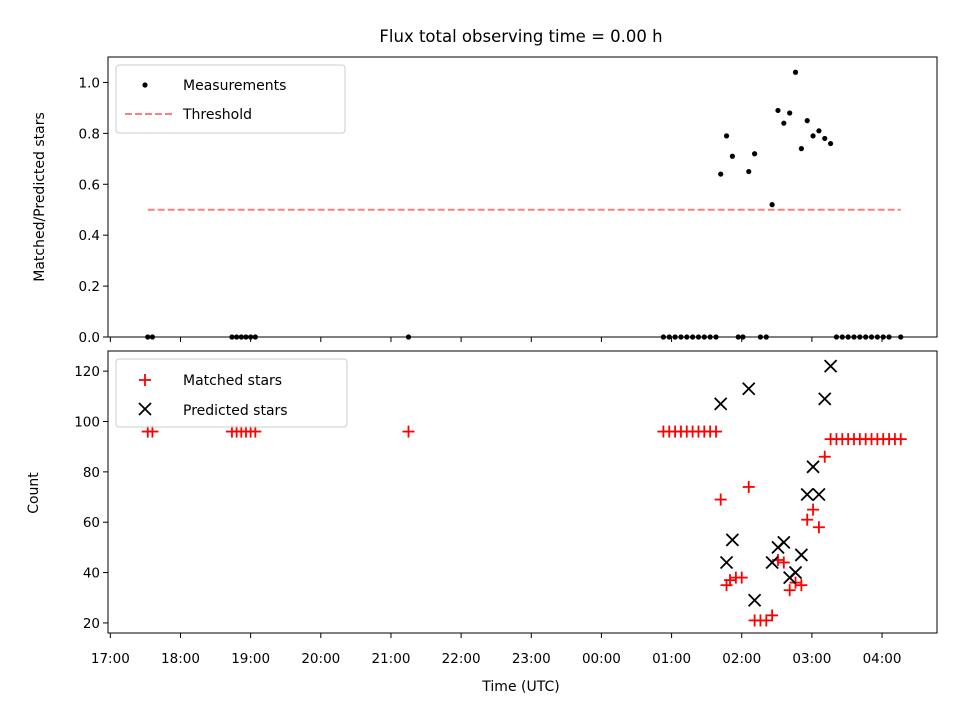 The image size is (960, 720). What do you see at coordinates (89, 134) in the screenshot?
I see `y-tick-label: 0.8` at bounding box center [89, 134].